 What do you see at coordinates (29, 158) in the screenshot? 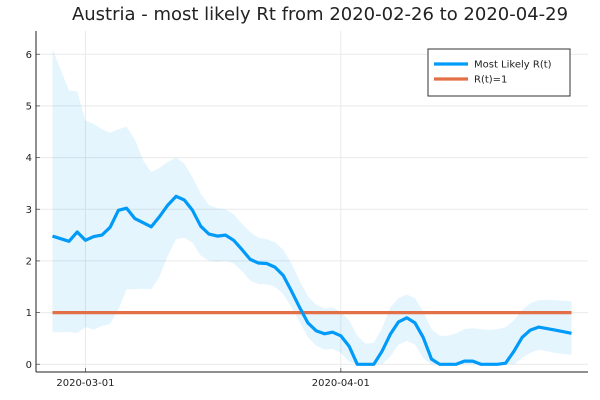
I see `y-tick-label: 4` at bounding box center [29, 158].